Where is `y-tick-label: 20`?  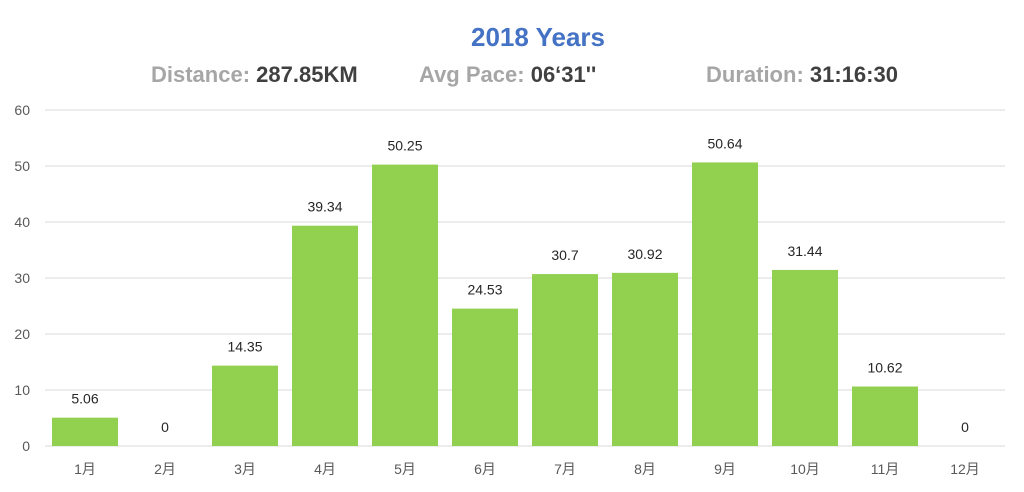
y-tick-label: 20 is located at coordinates (22, 334).